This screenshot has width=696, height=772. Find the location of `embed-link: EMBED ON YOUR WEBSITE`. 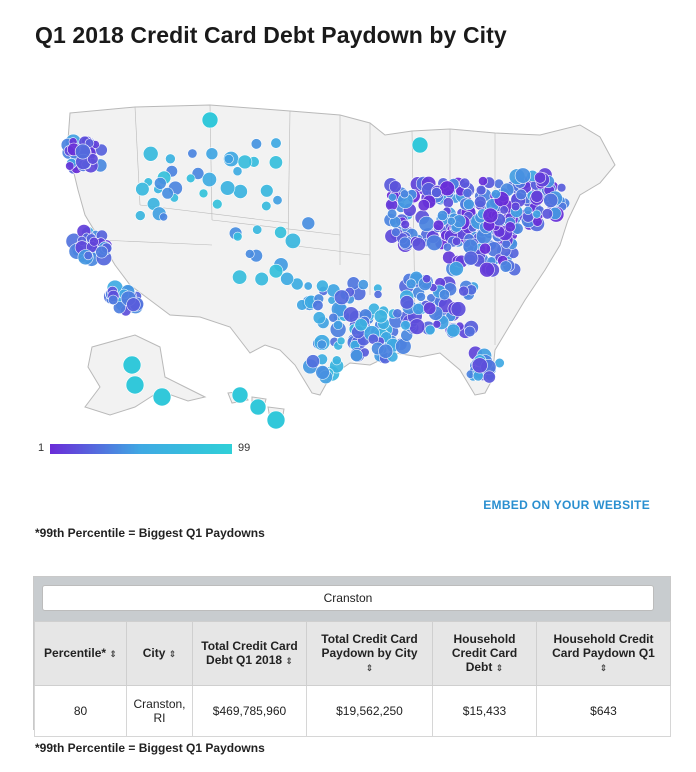

embed-link: EMBED ON YOUR WEBSITE is located at coordinates (566, 505).